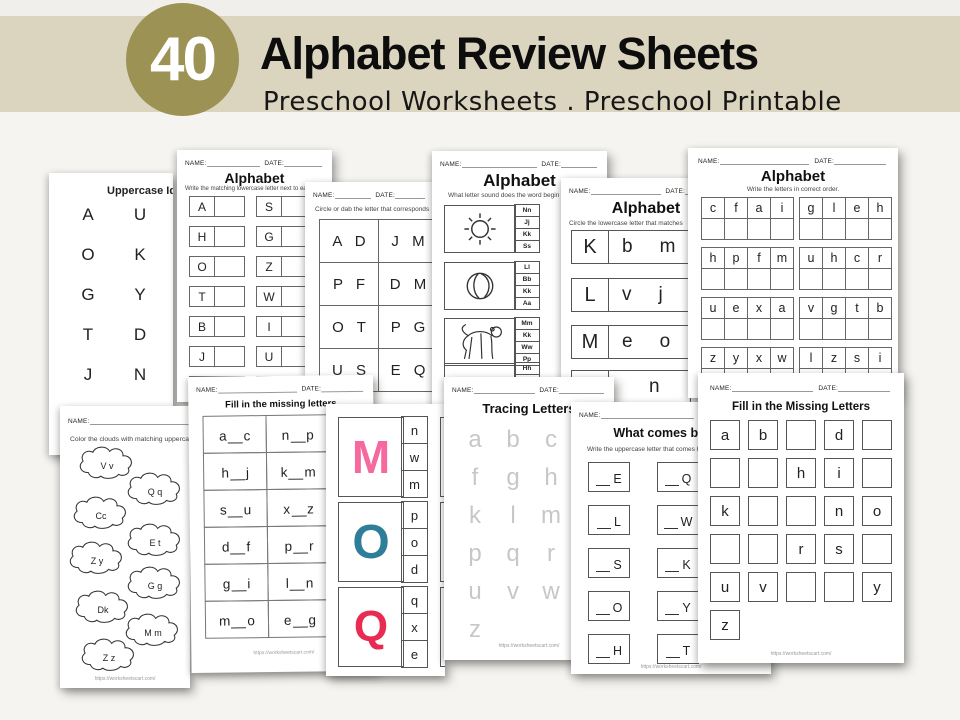 This screenshot has height=720, width=960. What do you see at coordinates (736, 358) in the screenshot?
I see `letter: y` at bounding box center [736, 358].